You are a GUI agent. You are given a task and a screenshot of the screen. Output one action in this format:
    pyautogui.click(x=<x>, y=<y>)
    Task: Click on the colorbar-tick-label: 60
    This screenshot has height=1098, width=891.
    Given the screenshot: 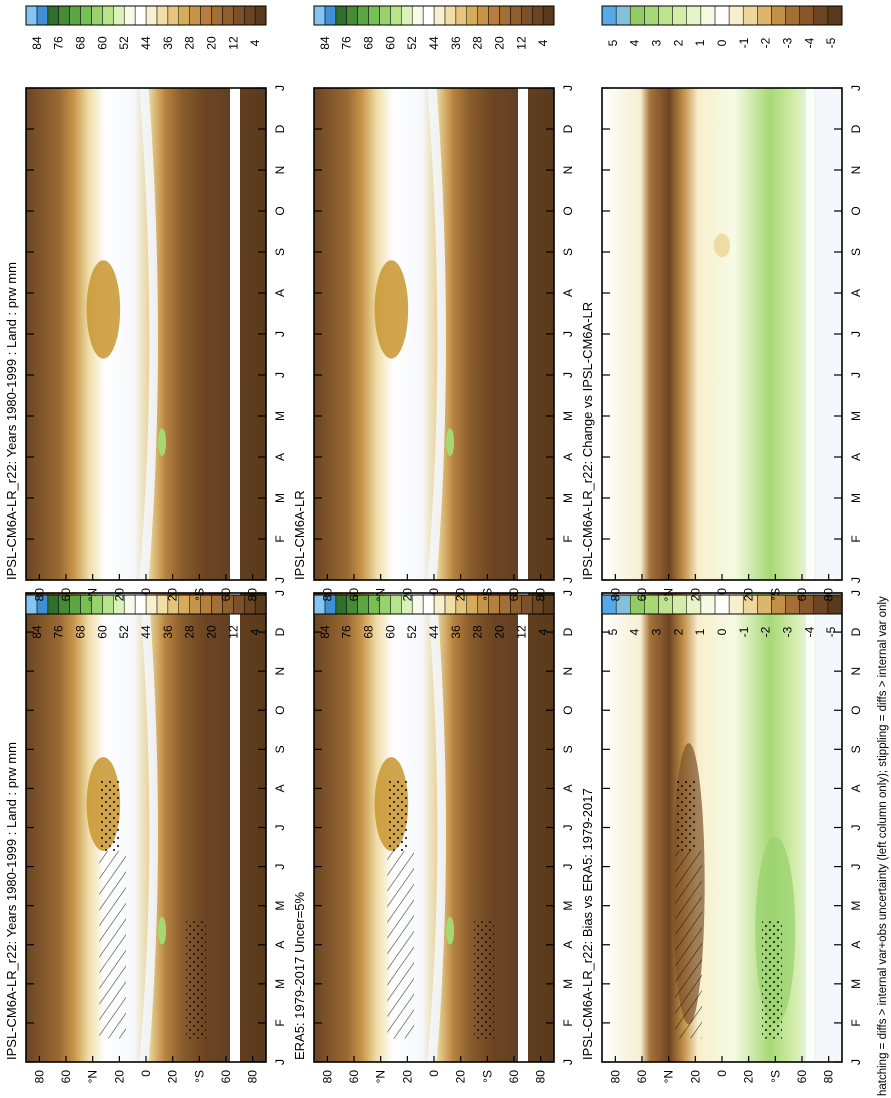 What is the action you would take?
    pyautogui.click(x=390, y=632)
    